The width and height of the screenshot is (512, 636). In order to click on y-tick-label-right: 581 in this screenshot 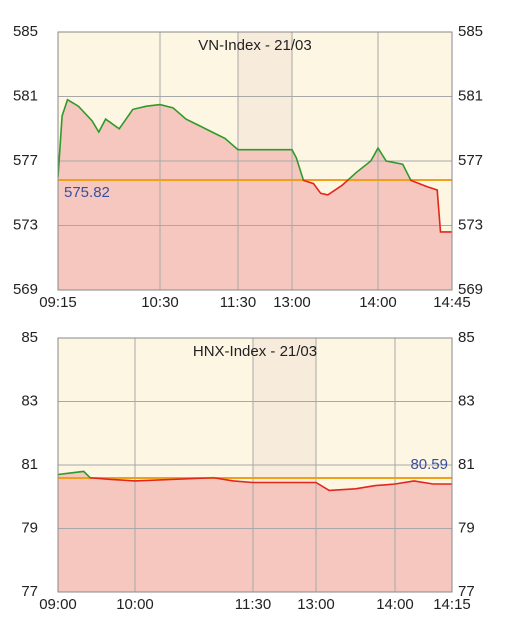, I will do `click(470, 95)`.